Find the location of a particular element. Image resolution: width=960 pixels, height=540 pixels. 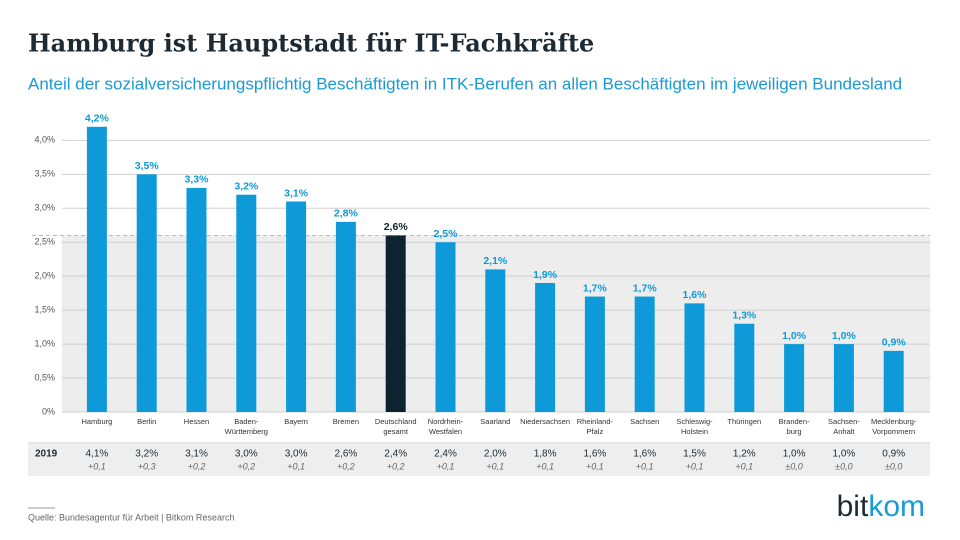

value-label: 1,6% is located at coordinates (695, 295).